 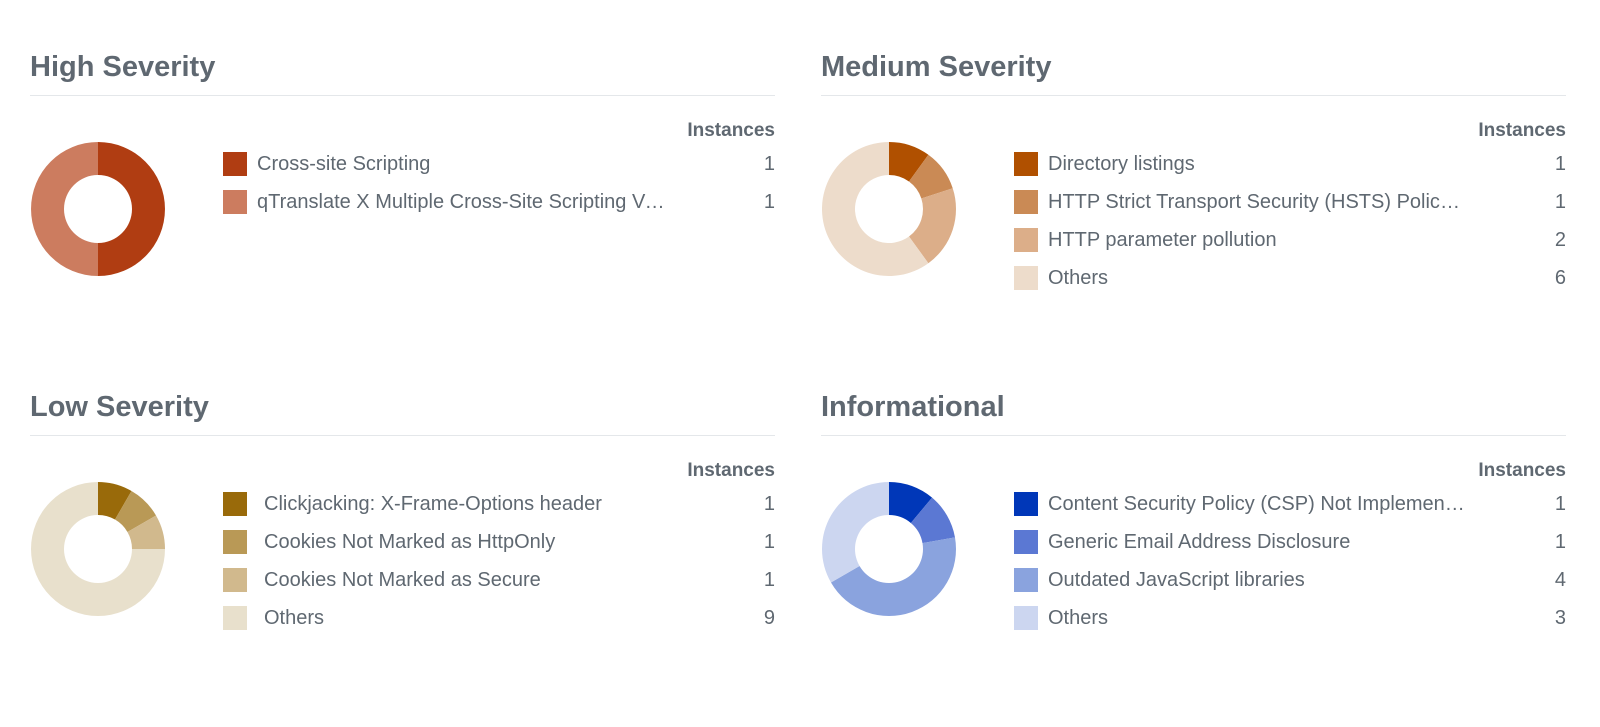 I want to click on legend-value: 4, so click(x=1560, y=580).